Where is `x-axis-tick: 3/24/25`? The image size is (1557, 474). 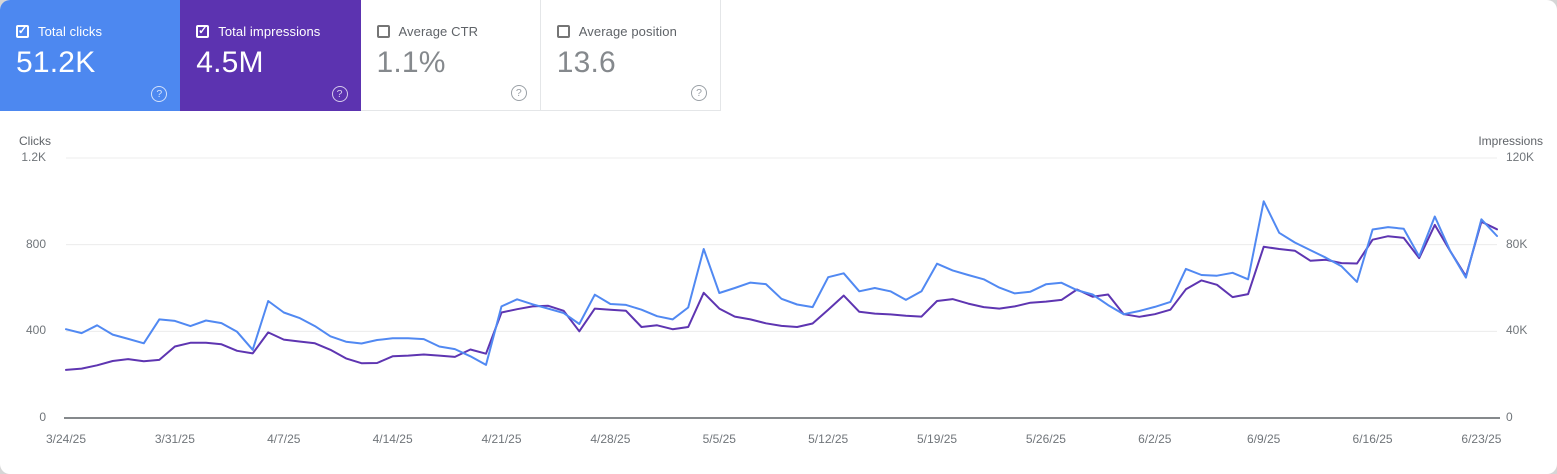 x-axis-tick: 3/24/25 is located at coordinates (66, 439).